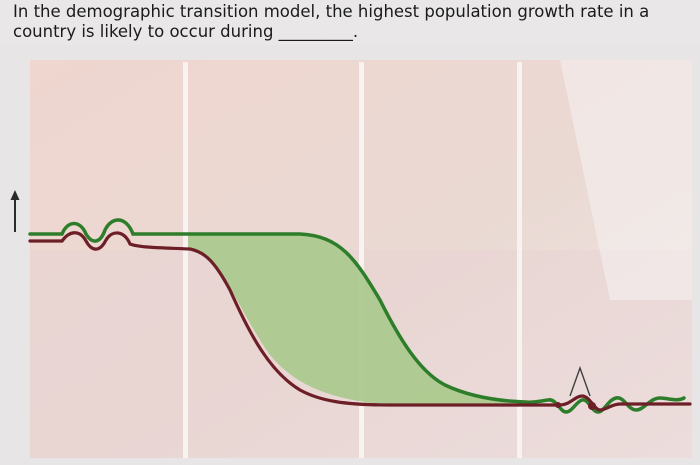 The width and height of the screenshot is (700, 465). I want to click on y-axis-arrow, so click(15, 211).